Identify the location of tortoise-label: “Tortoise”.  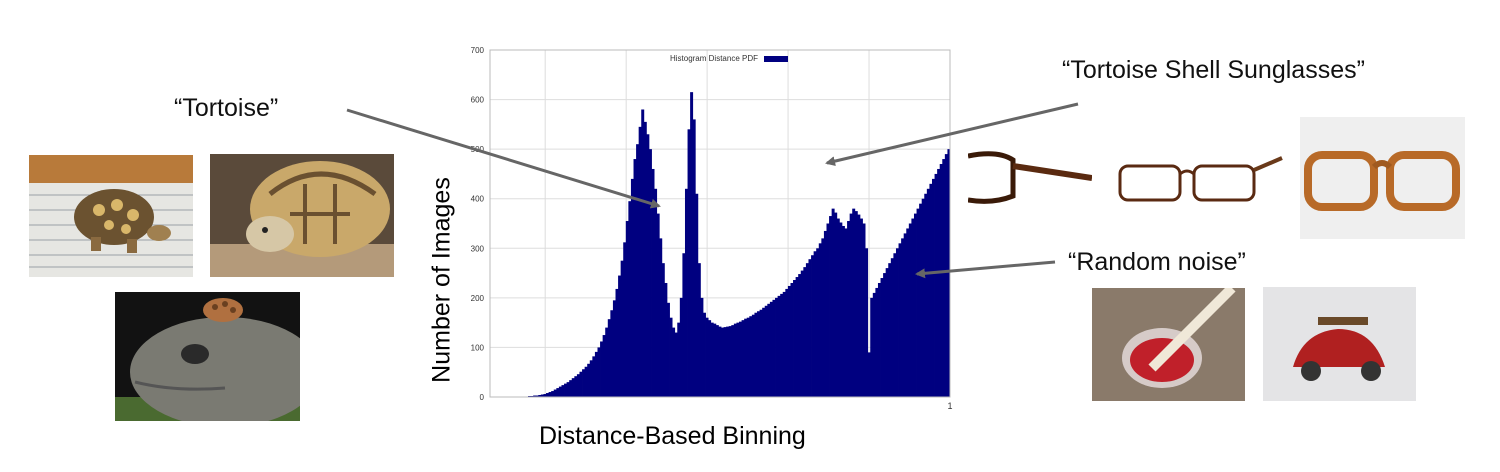
(226, 108).